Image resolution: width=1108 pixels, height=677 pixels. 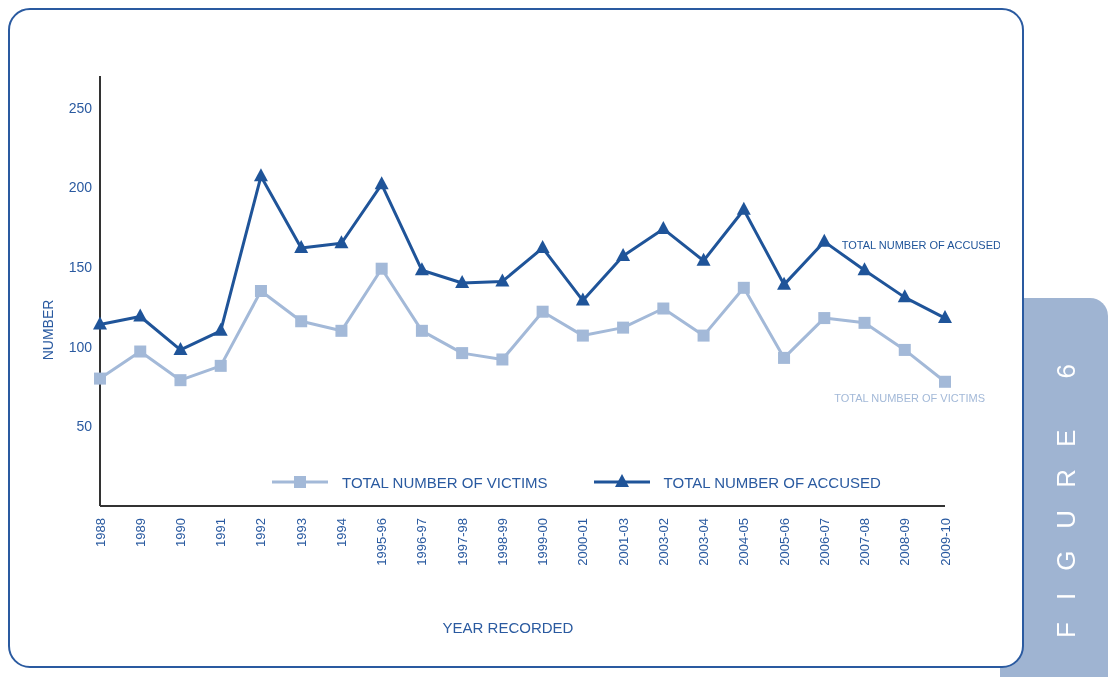 What do you see at coordinates (1066, 490) in the screenshot?
I see `caption: FIGURE 6` at bounding box center [1066, 490].